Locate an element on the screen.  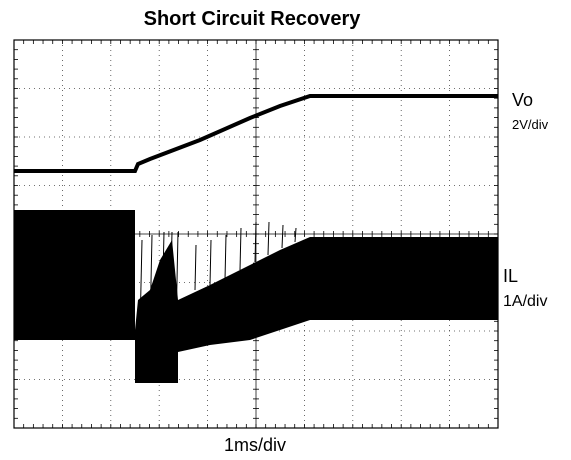
title: Short Circuit Recovery is located at coordinates (253, 19).